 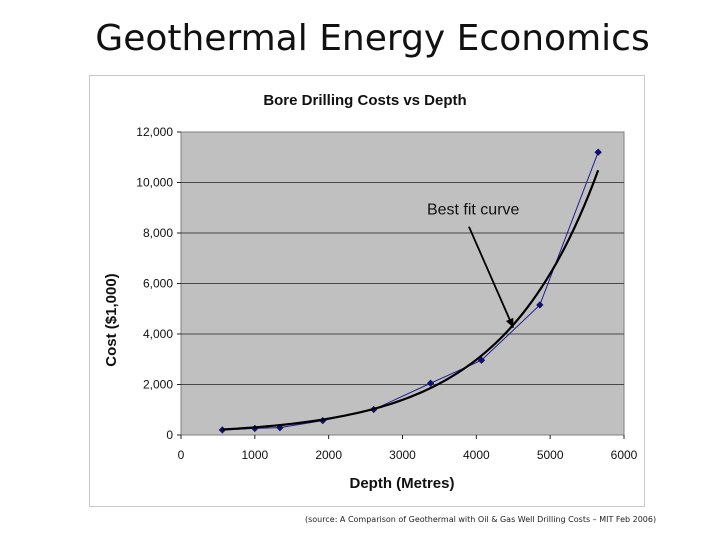 I want to click on y-tick-label: 6,000, so click(x=158, y=284).